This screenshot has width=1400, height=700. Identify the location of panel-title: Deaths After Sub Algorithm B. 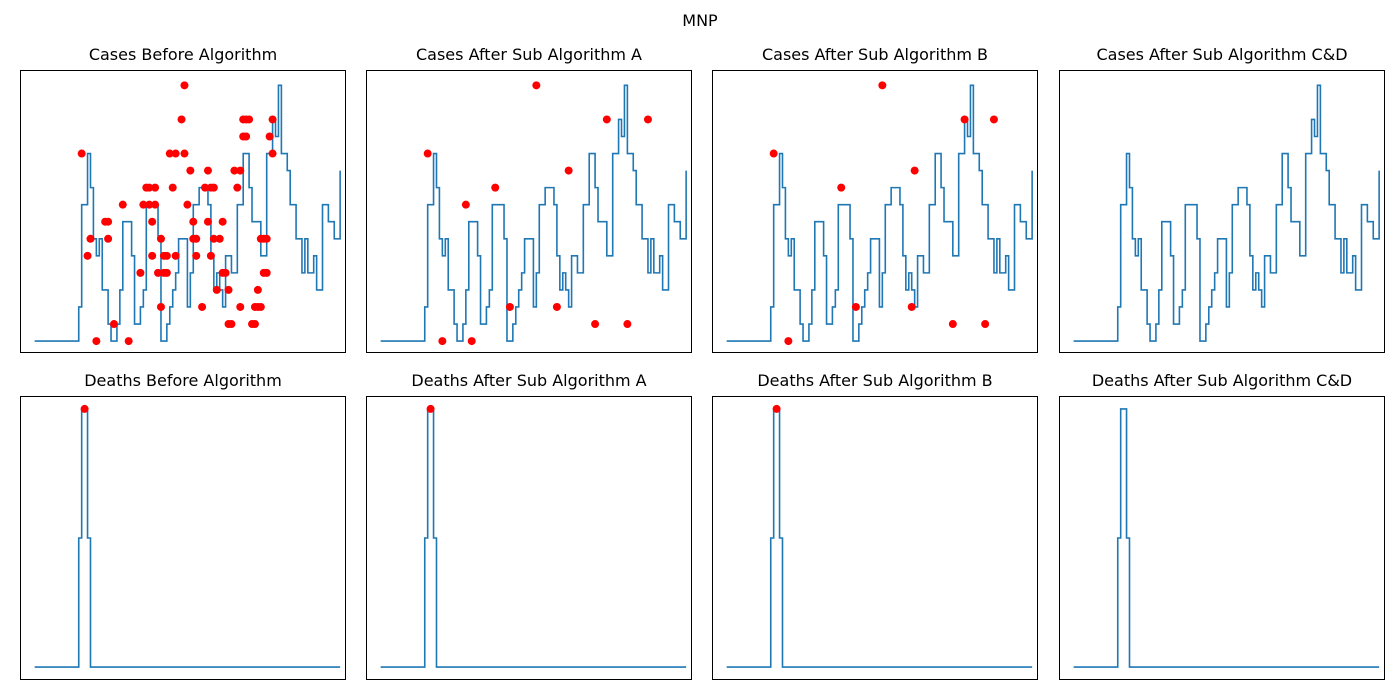
(875, 380).